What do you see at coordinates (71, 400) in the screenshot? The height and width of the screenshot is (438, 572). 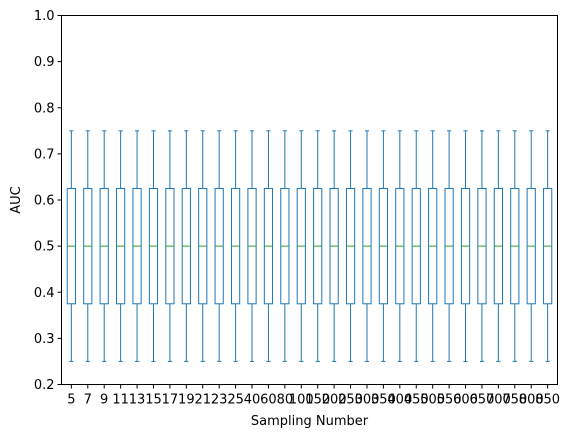 I see `x-tick-label: 5` at bounding box center [71, 400].